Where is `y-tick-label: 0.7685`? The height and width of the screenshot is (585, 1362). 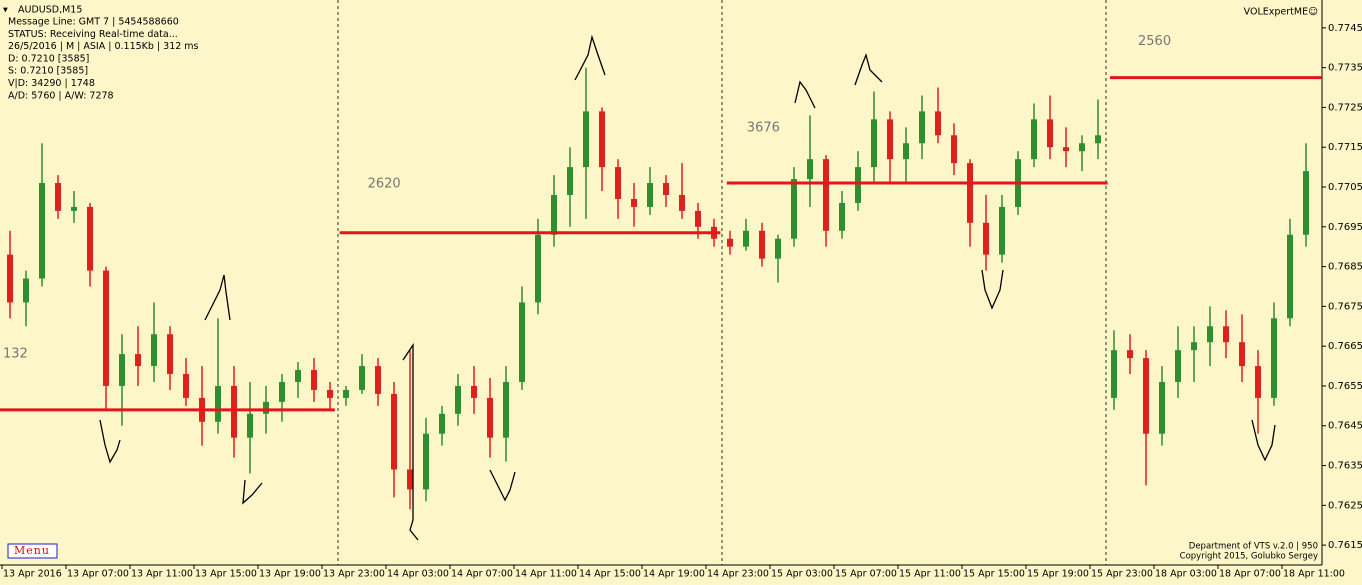 y-tick-label: 0.7685 is located at coordinates (1345, 267).